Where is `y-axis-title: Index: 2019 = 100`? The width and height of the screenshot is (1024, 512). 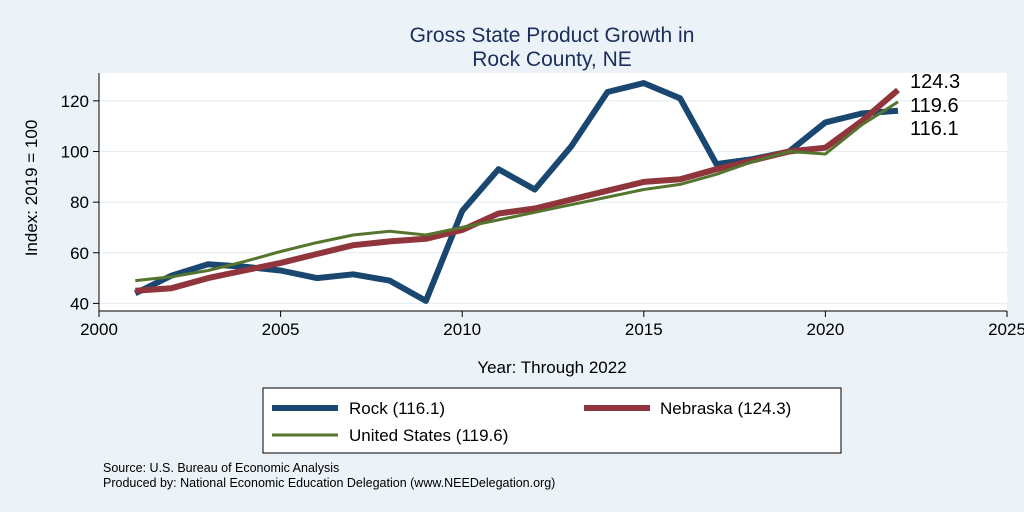
y-axis-title: Index: 2019 = 100 is located at coordinates (31, 188).